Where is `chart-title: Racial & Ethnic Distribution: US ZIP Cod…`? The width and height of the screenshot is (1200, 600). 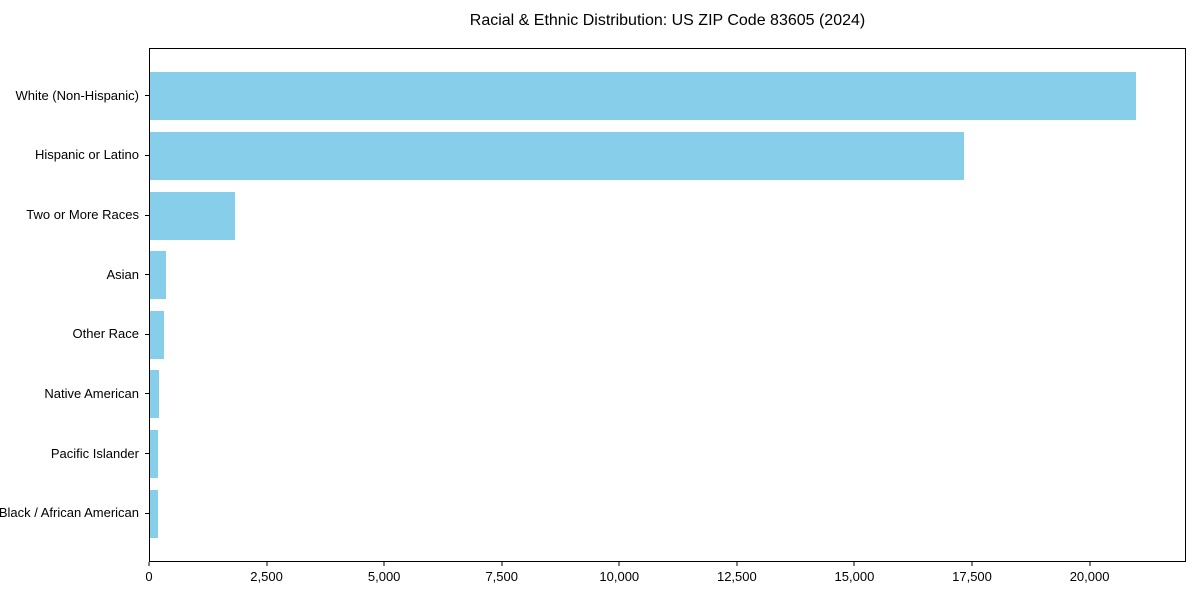
chart-title: Racial & Ethnic Distribution: US ZIP Cod… is located at coordinates (667, 20).